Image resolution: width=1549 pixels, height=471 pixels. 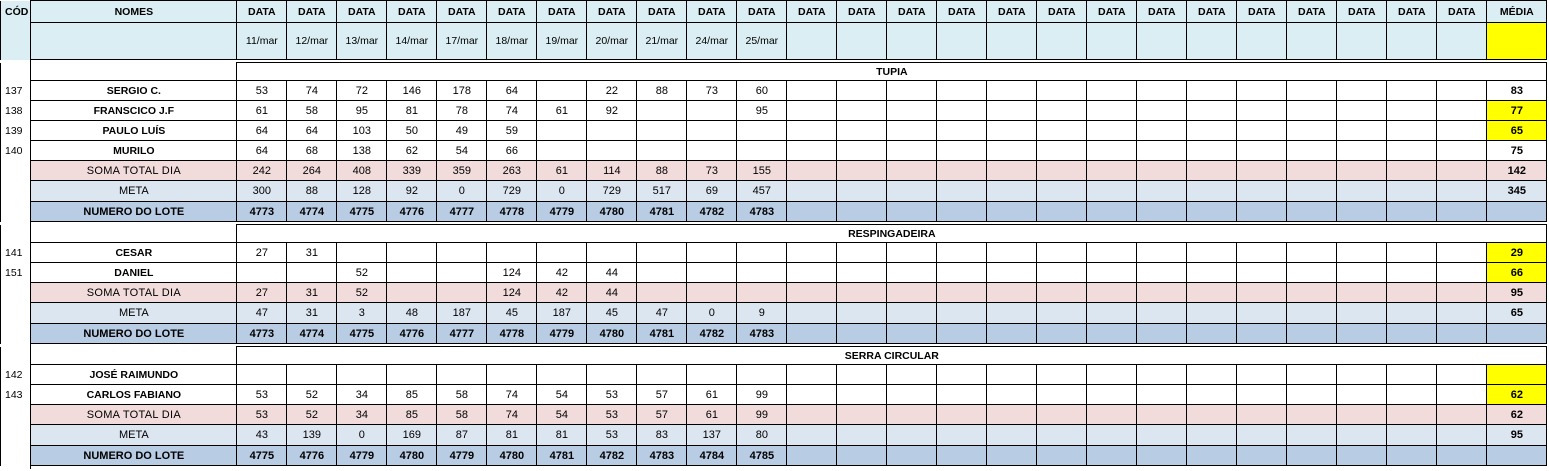 What do you see at coordinates (412, 191) in the screenshot?
I see `meta-value-cell: 92` at bounding box center [412, 191].